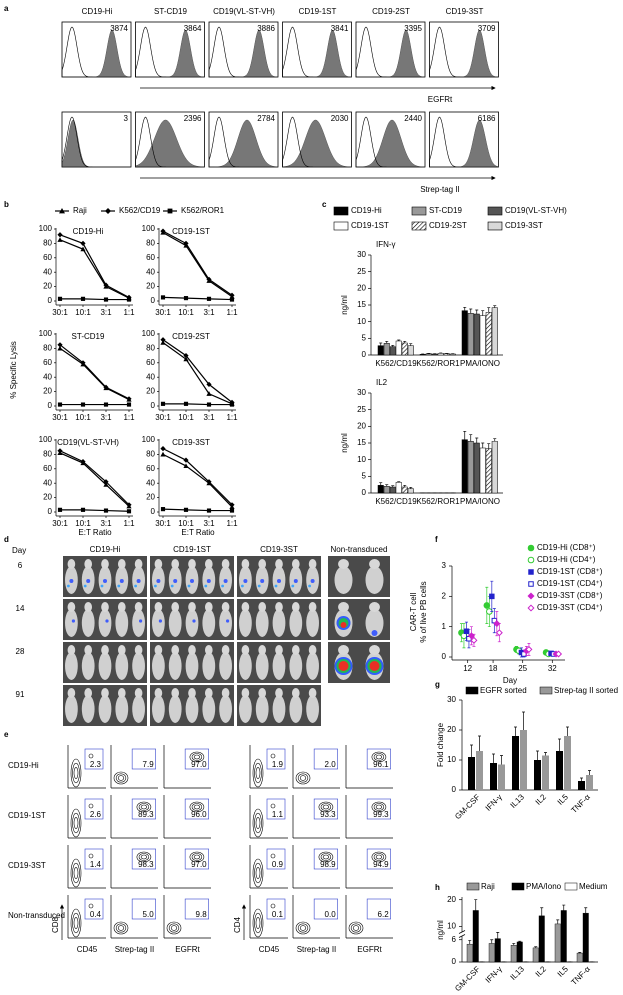  I want to click on gate-value: 6.2, so click(384, 914).